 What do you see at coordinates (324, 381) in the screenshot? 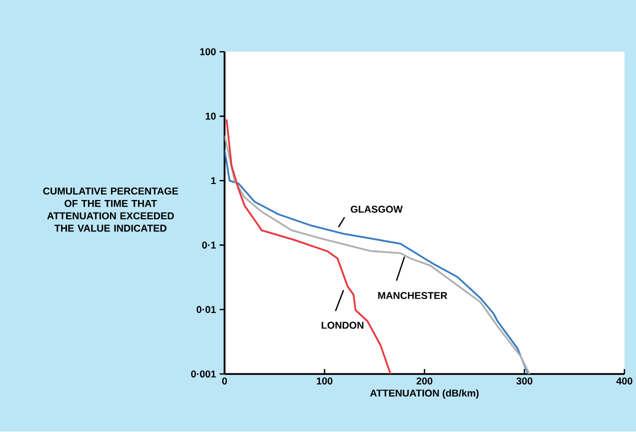
I see `x-tick-label: 100` at bounding box center [324, 381].